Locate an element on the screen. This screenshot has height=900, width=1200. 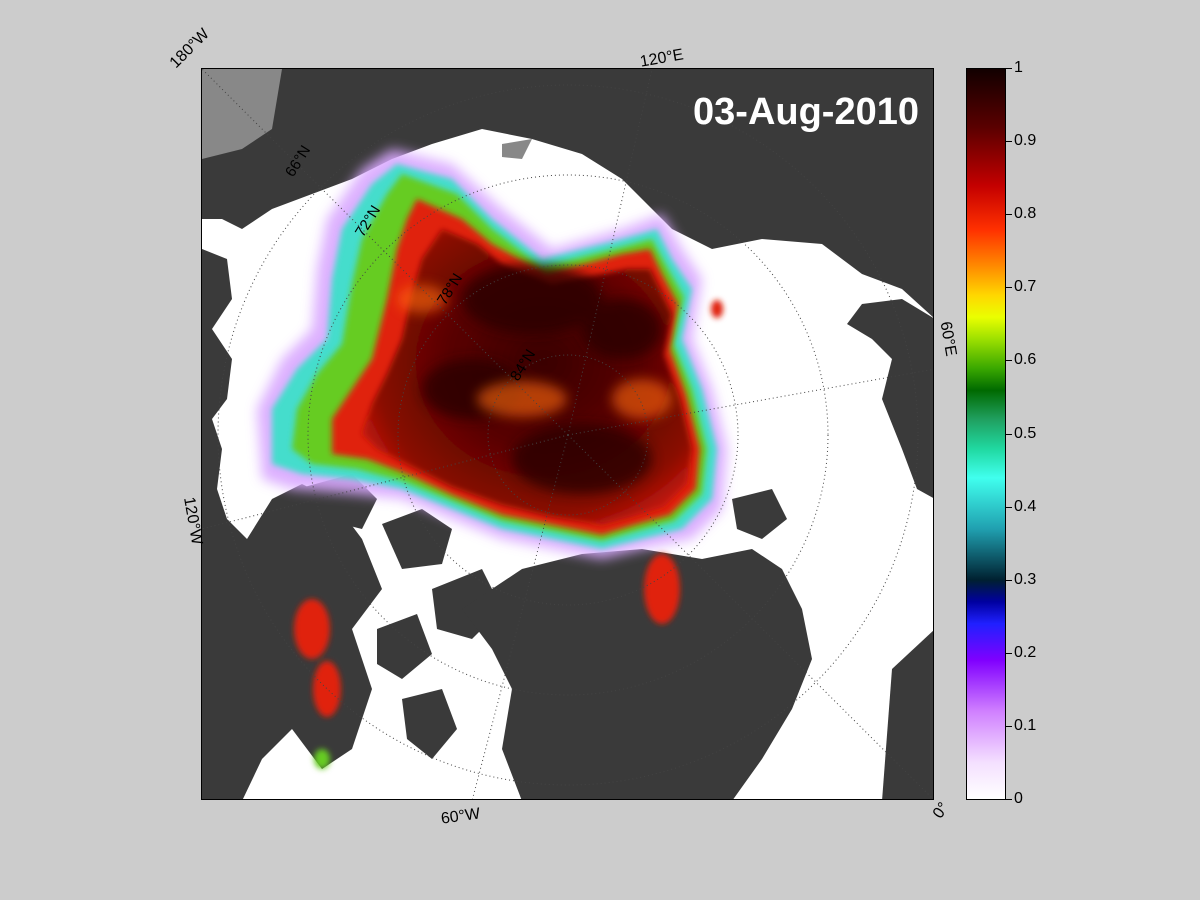
colorbar-tick-label: 0.6 is located at coordinates (1025, 360).